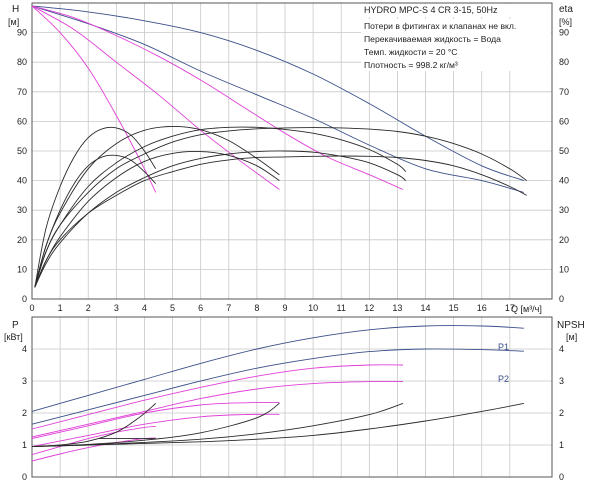  I want to click on bottom-right-tick-label: 1, so click(561, 445).